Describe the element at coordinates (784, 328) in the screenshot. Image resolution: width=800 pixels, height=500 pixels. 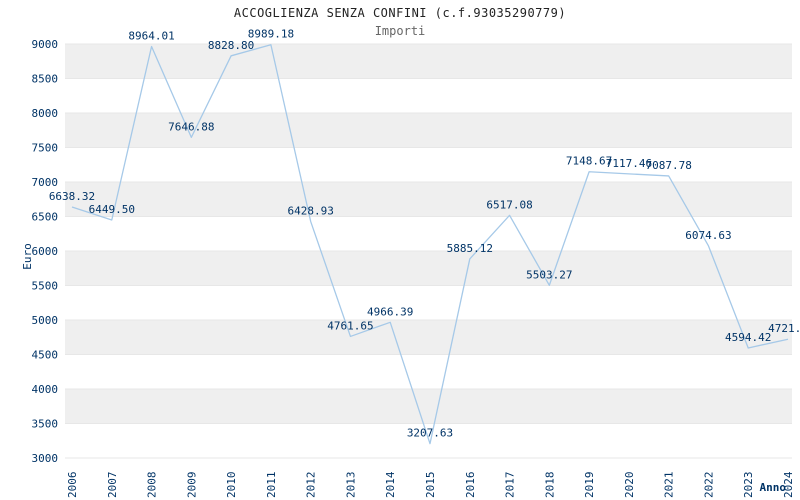
I see `point-label: 4721.5` at that location.